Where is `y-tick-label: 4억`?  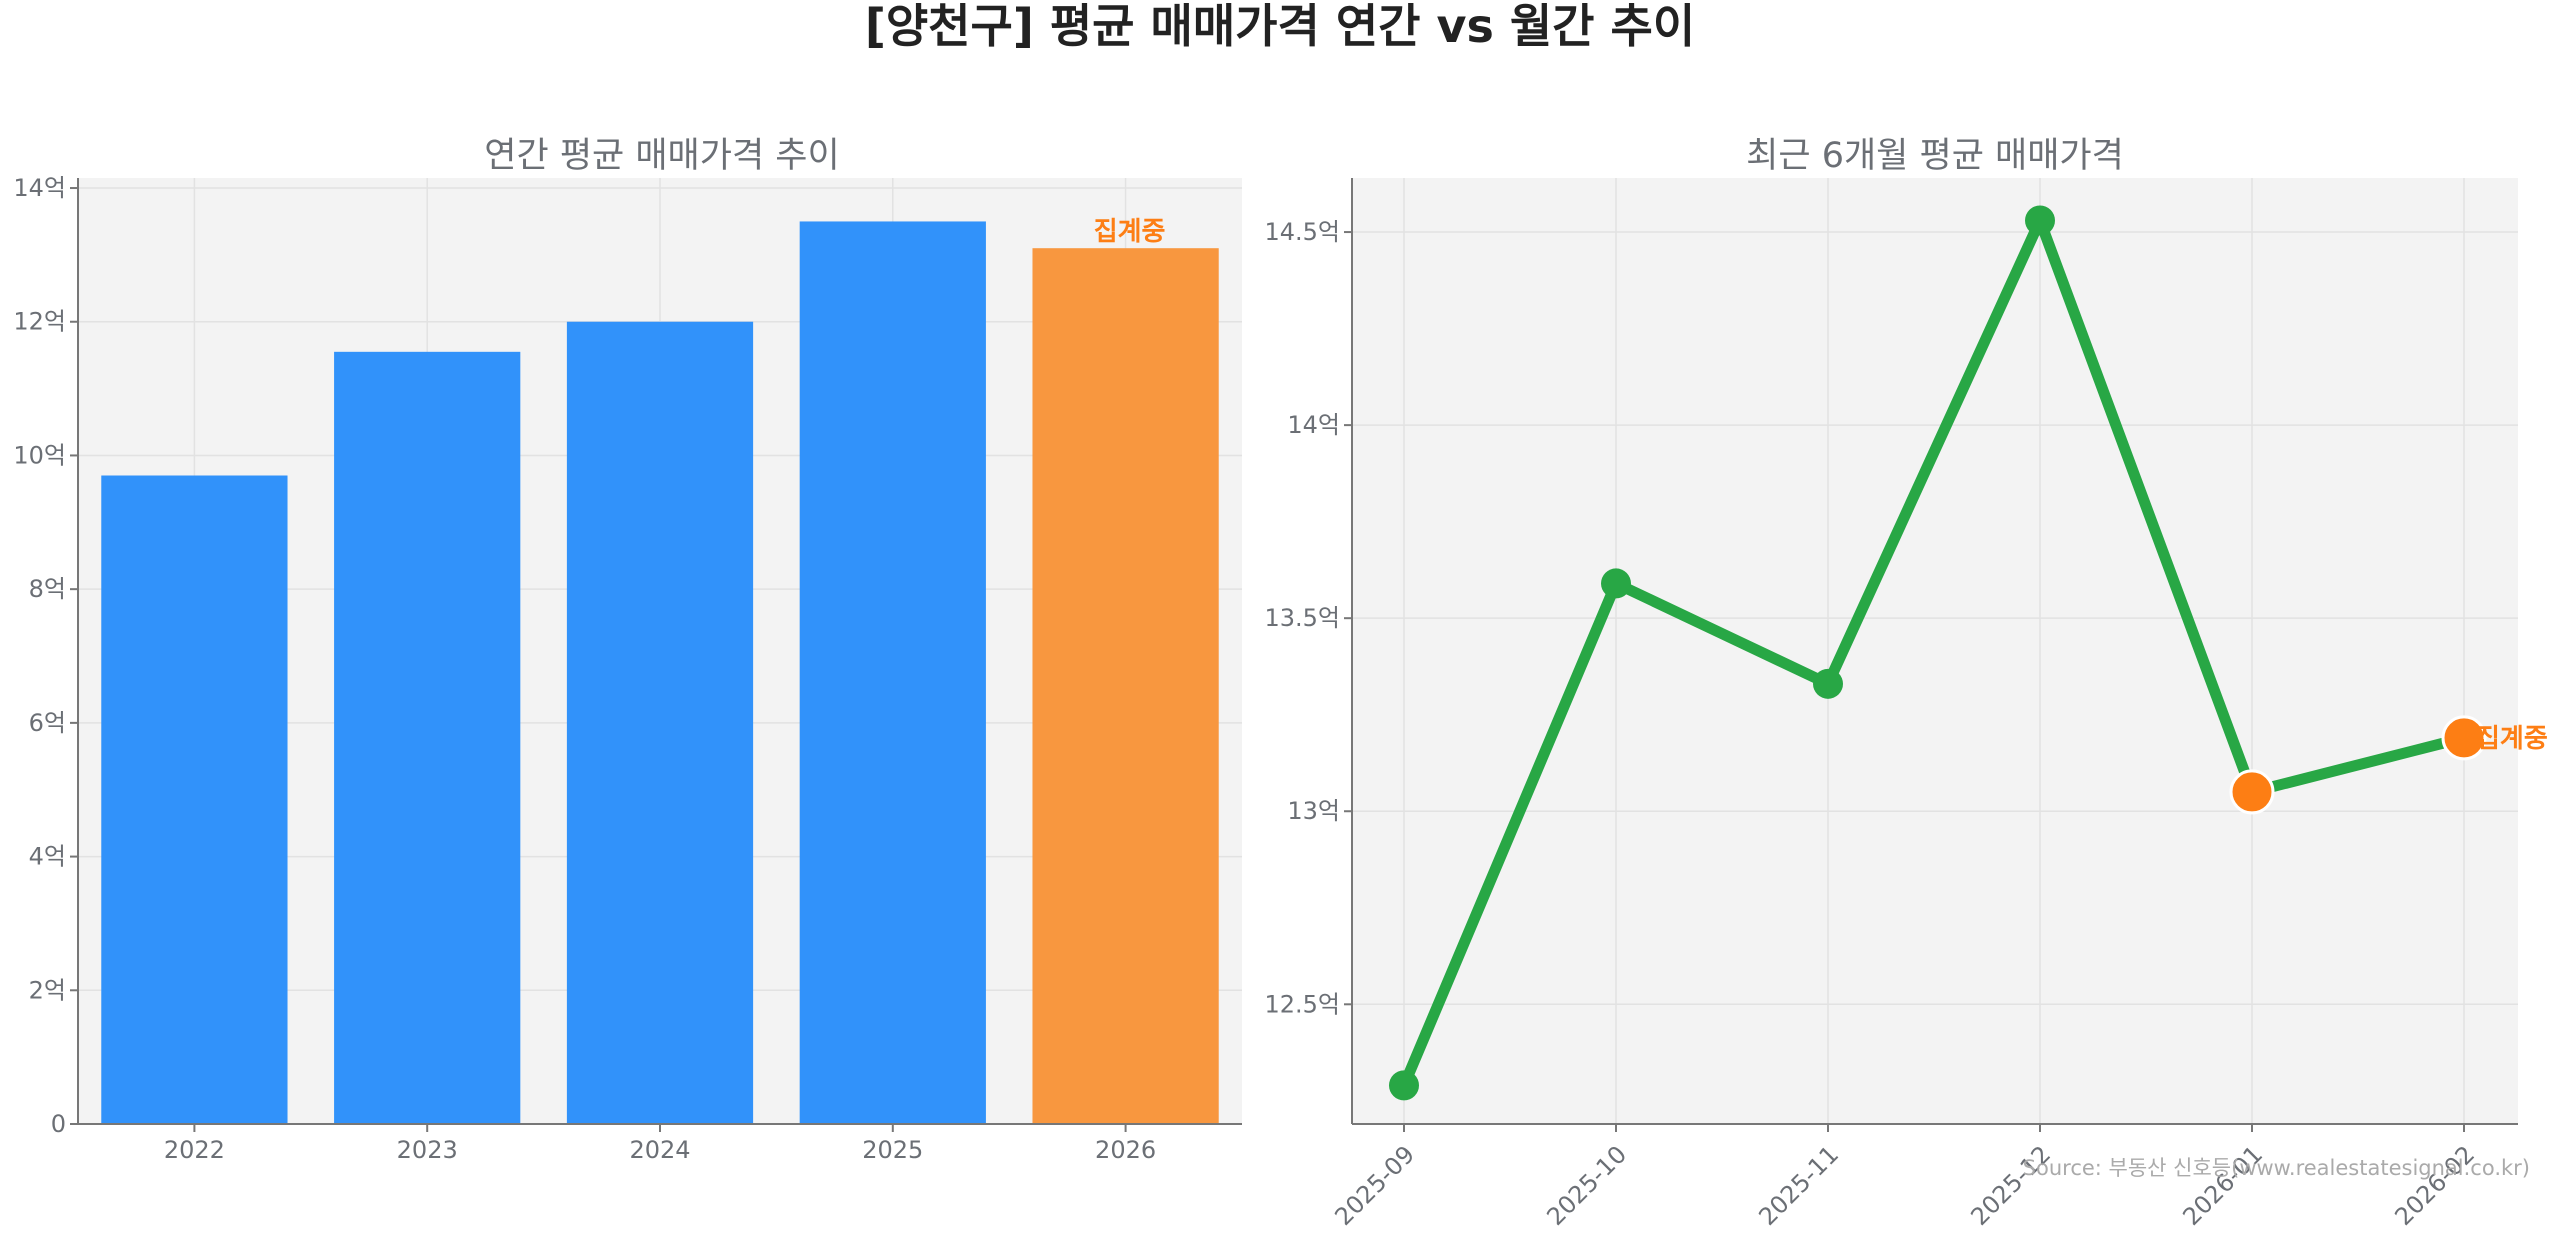 y-tick-label: 4억 is located at coordinates (47, 857).